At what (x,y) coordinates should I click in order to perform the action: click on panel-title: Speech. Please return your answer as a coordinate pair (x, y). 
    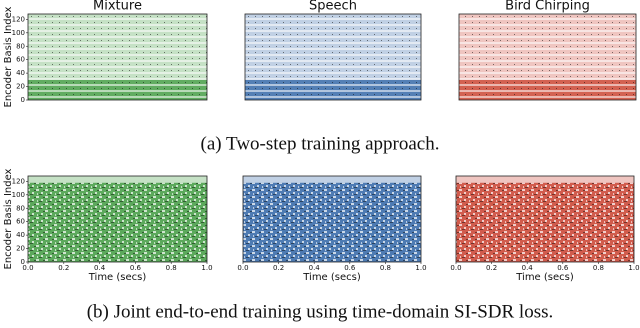
    Looking at the image, I should click on (333, 7).